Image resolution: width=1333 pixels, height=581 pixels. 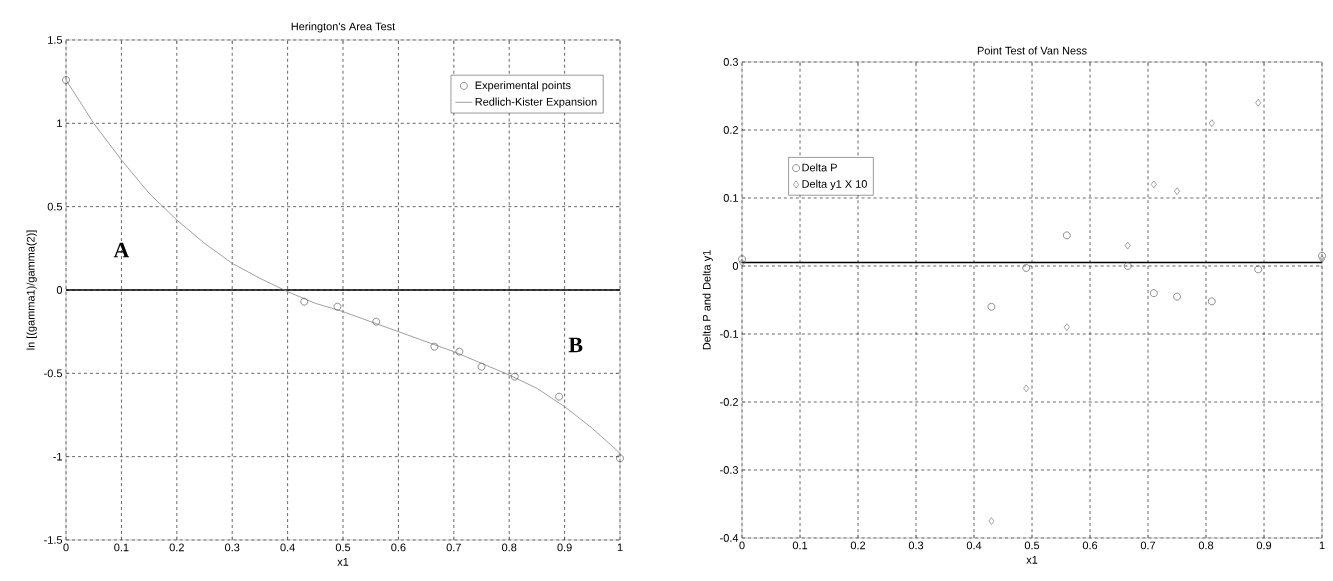 What do you see at coordinates (731, 62) in the screenshot?
I see `y-tick-label: 0.3` at bounding box center [731, 62].